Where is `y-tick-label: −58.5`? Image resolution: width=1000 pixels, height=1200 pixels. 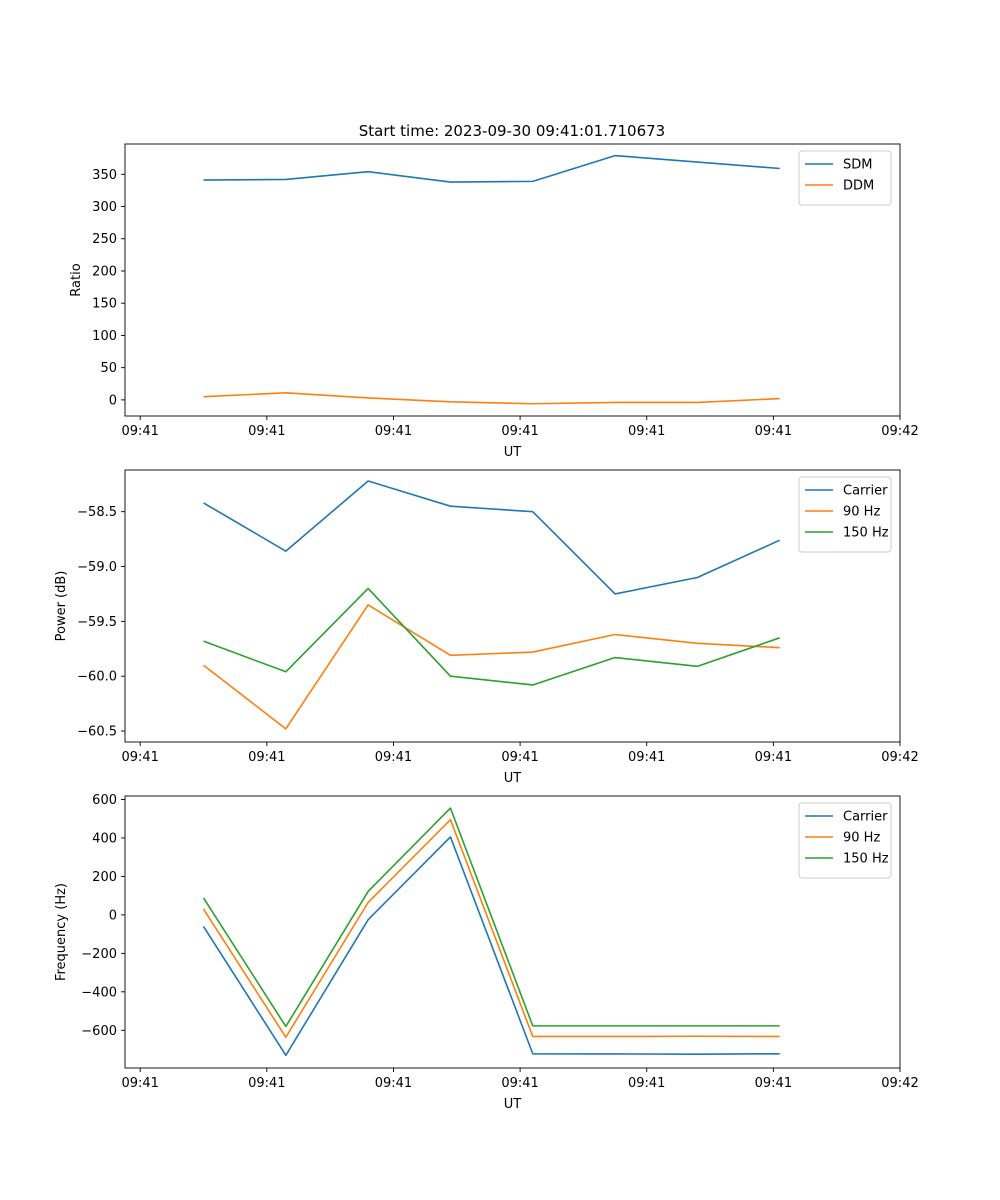 y-tick-label: −58.5 is located at coordinates (97, 512).